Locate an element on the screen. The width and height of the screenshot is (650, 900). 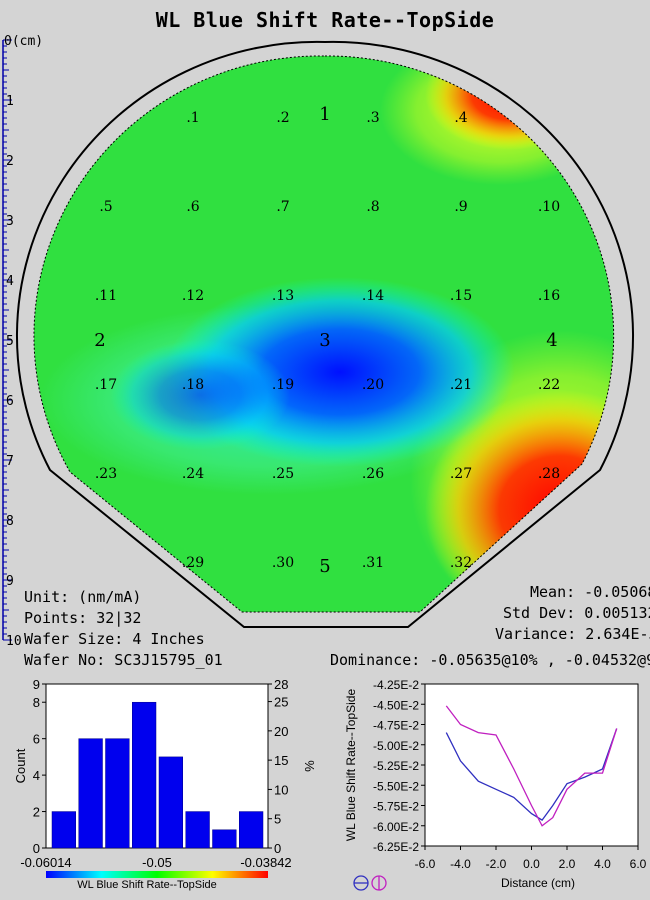
histogram-x-tick-label: -0.03842 is located at coordinates (265, 862).